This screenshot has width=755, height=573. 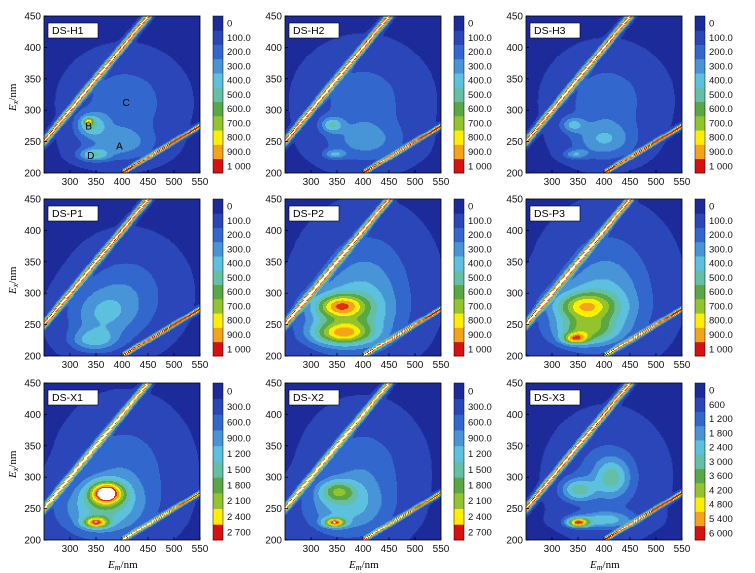 I want to click on colorbar-tick-label: 200.0, so click(x=721, y=235).